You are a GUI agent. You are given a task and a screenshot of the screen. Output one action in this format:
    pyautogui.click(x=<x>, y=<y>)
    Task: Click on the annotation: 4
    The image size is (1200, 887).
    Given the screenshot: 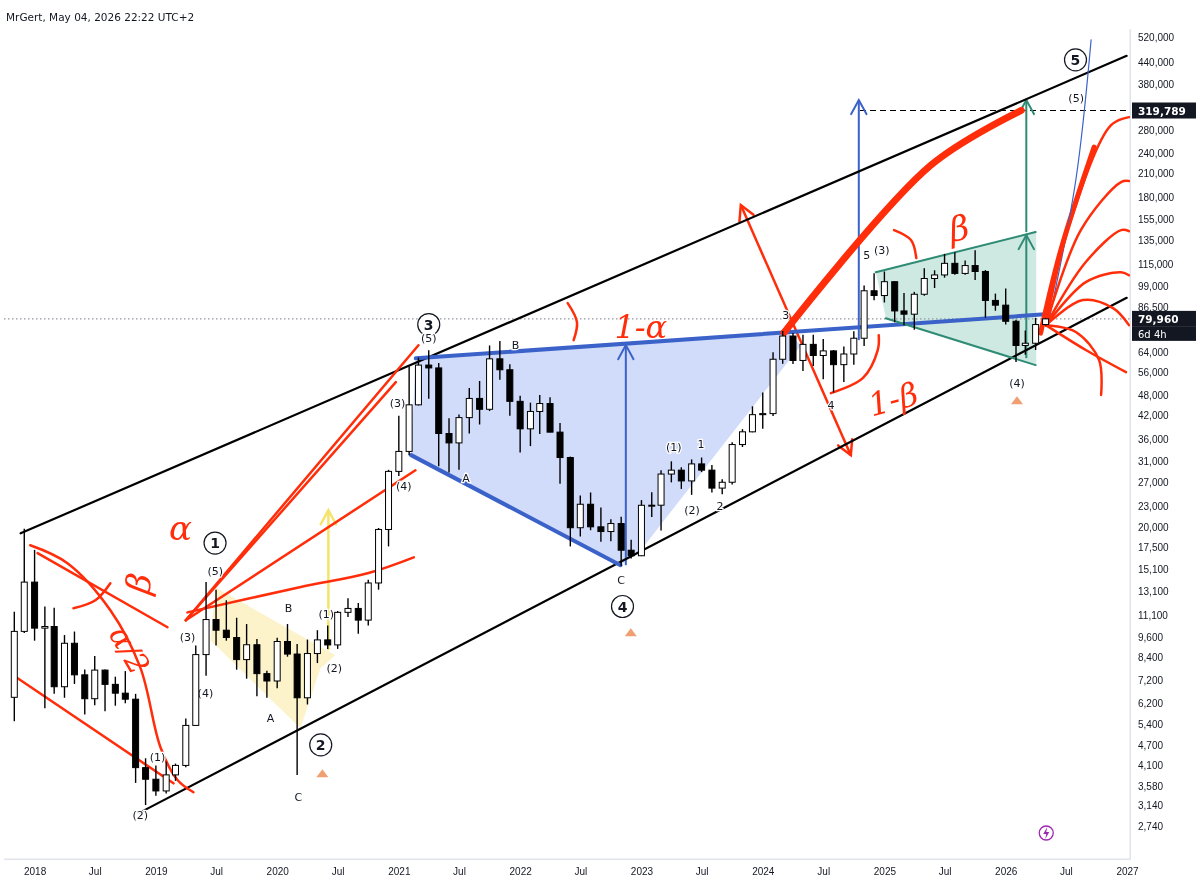 What is the action you would take?
    pyautogui.click(x=622, y=606)
    